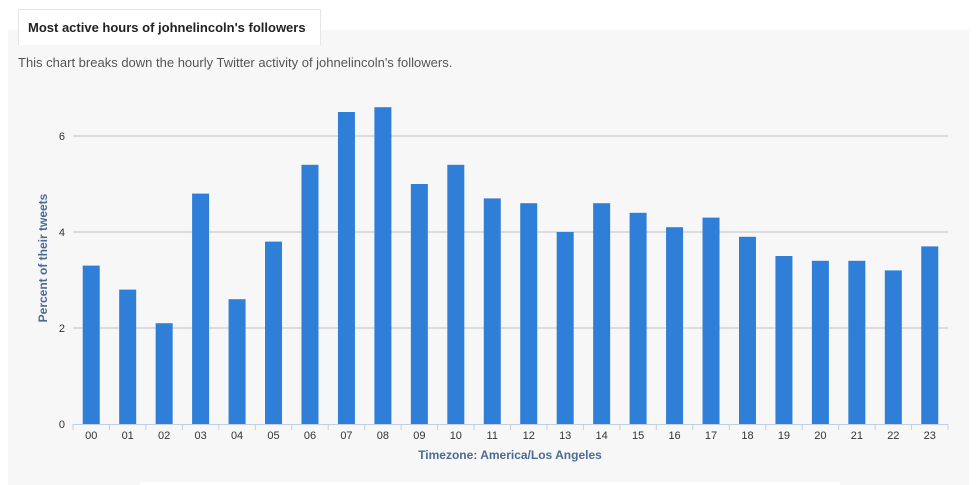 The height and width of the screenshot is (485, 979). What do you see at coordinates (510, 427) in the screenshot?
I see `x-axis` at bounding box center [510, 427].